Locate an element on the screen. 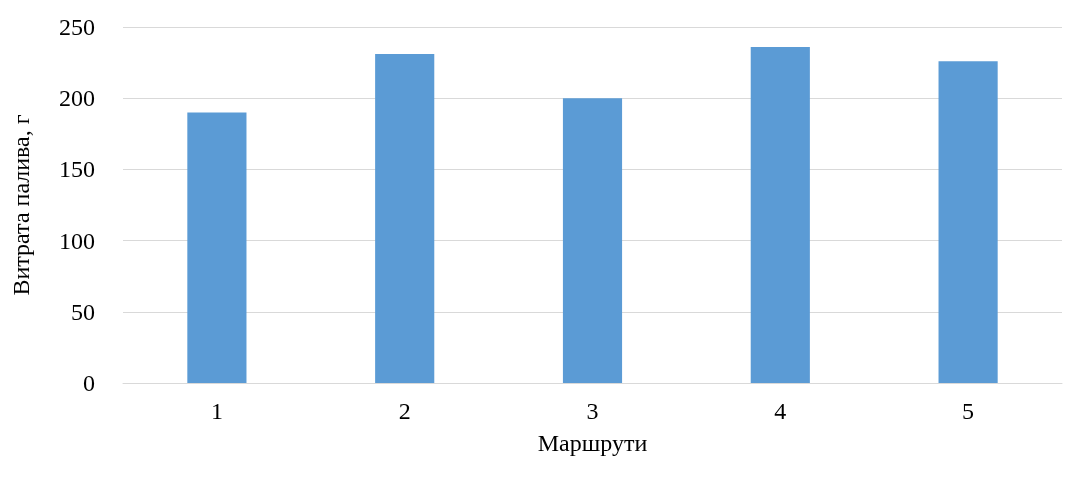 The width and height of the screenshot is (1065, 479). x-tick-label: 3 is located at coordinates (592, 411).